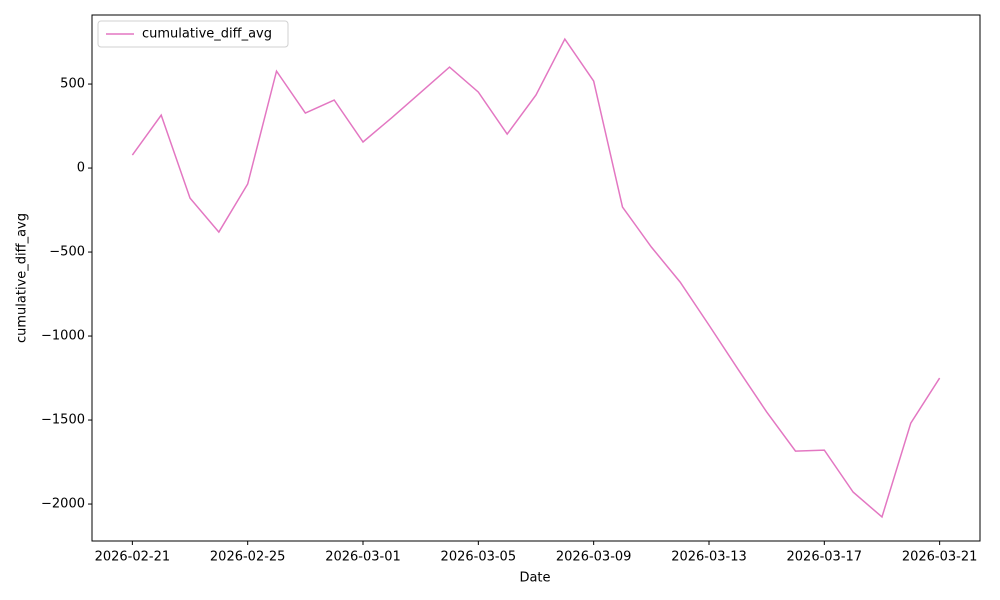 The width and height of the screenshot is (1000, 600). What do you see at coordinates (479, 557) in the screenshot?
I see `x-tick-label: 2026-03-05` at bounding box center [479, 557].